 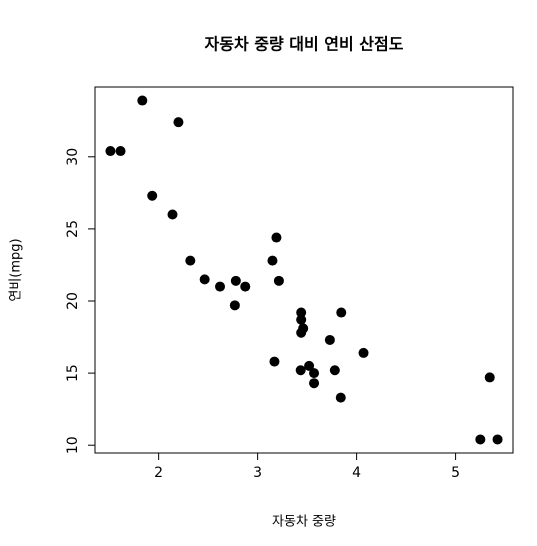 I want to click on x-tick-label: 2, so click(x=158, y=473).